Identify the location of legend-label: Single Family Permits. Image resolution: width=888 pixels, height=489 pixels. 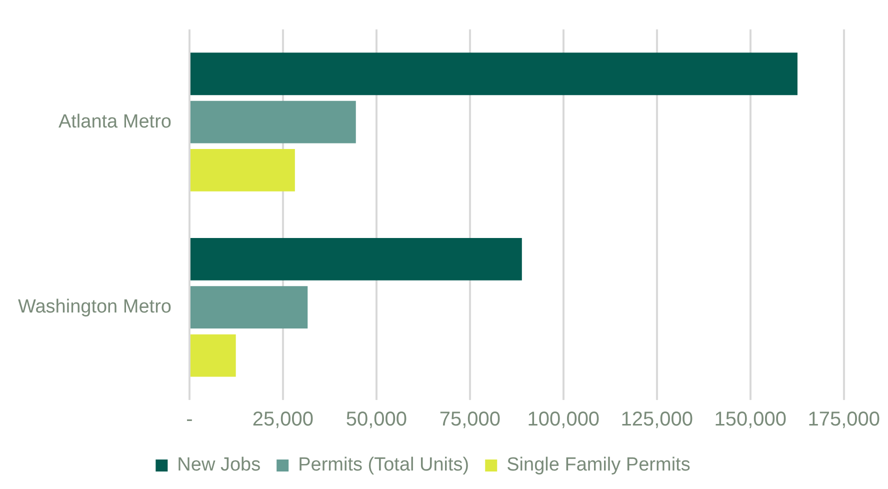
(598, 465).